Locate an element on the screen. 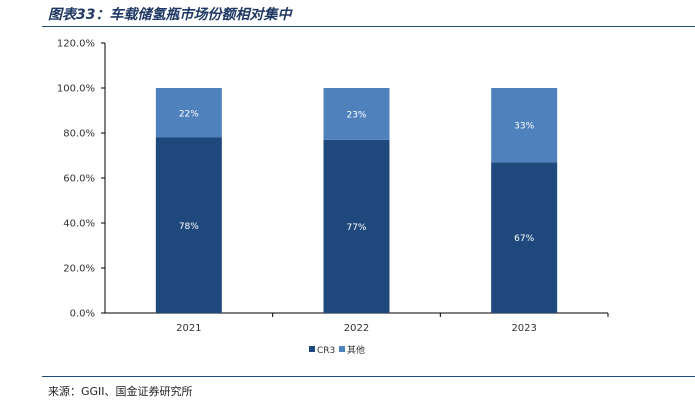 Image resolution: width=695 pixels, height=403 pixels. y-tick-label: 100.0% is located at coordinates (76, 89).